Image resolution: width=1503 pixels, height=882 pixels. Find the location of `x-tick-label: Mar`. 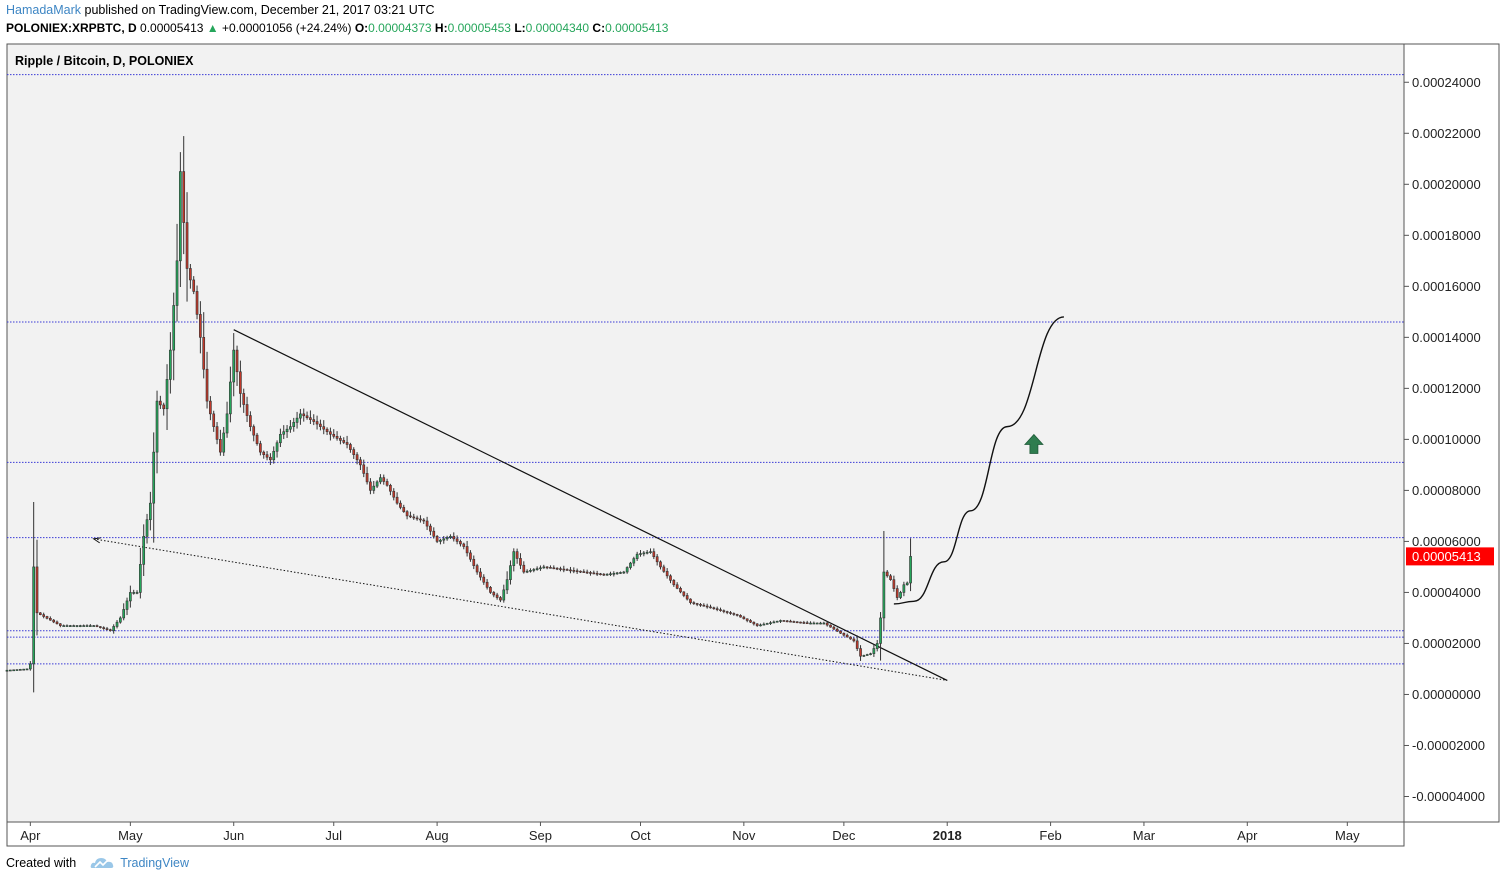

x-tick-label: Mar is located at coordinates (1144, 835).